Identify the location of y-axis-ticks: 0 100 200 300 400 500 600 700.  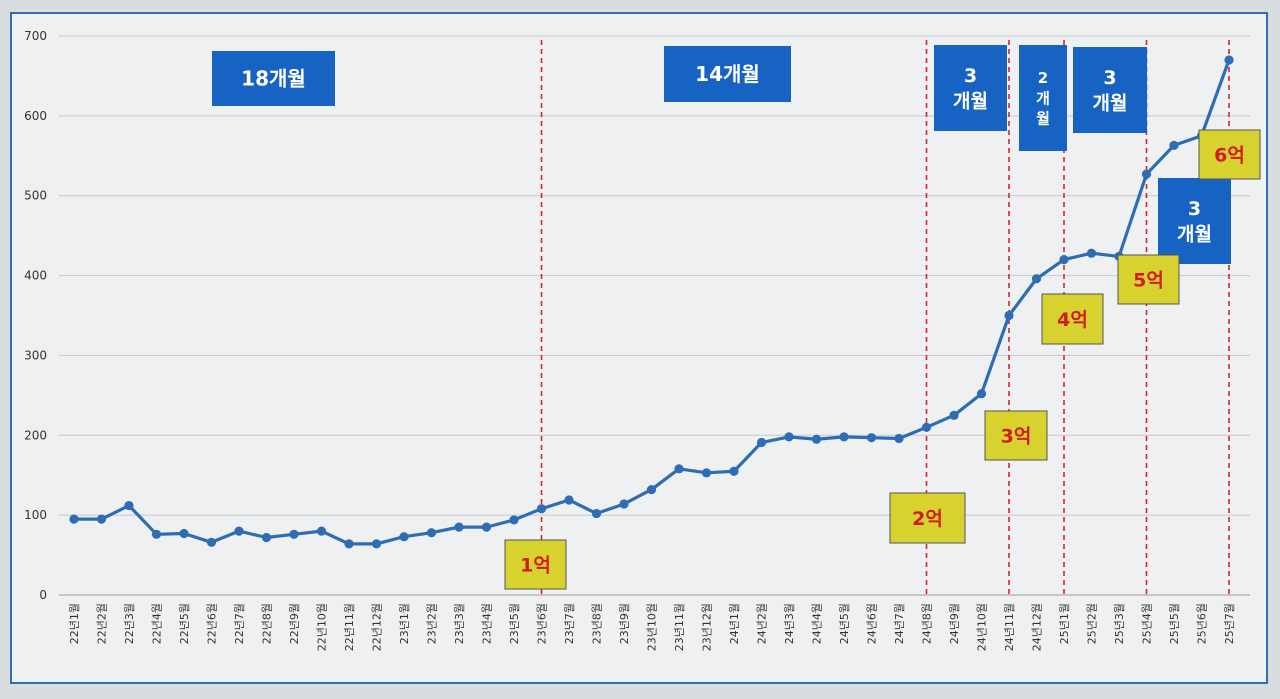
(35, 315).